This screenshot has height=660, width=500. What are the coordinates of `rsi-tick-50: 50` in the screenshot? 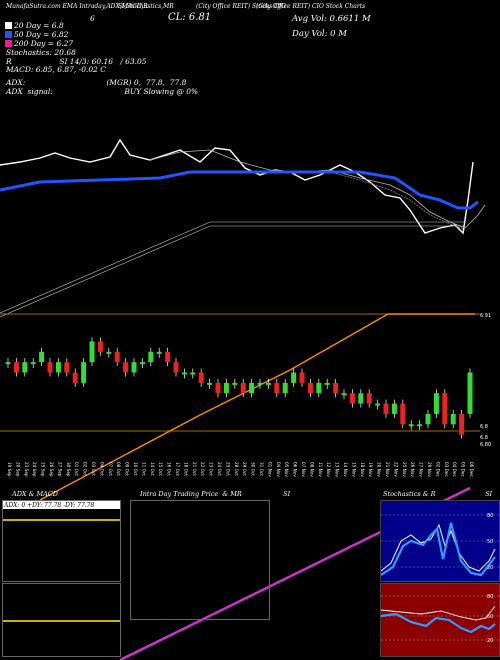 It's located at (490, 617).